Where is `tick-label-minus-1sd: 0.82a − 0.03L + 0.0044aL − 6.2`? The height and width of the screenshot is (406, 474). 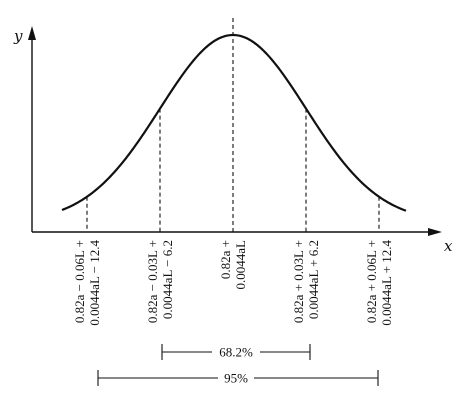 tick-label-minus-1sd: 0.82a − 0.03L + 0.0044aL − 6.2 is located at coordinates (160, 281).